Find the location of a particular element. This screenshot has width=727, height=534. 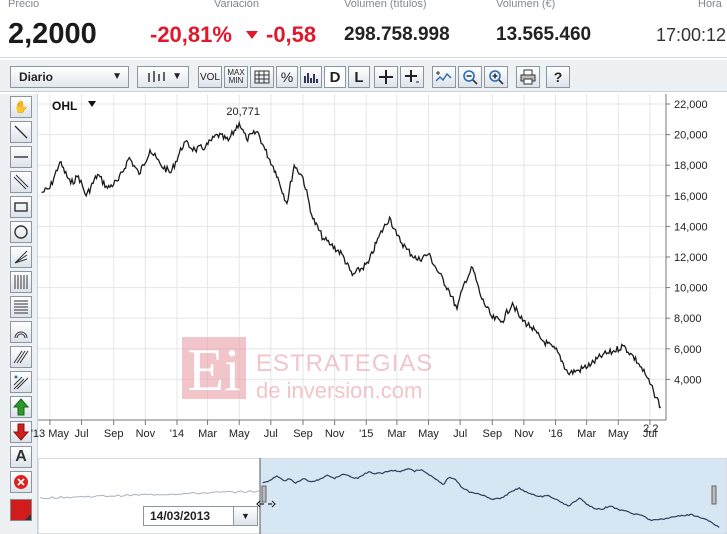

navigator-left-handle is located at coordinates (266, 496).